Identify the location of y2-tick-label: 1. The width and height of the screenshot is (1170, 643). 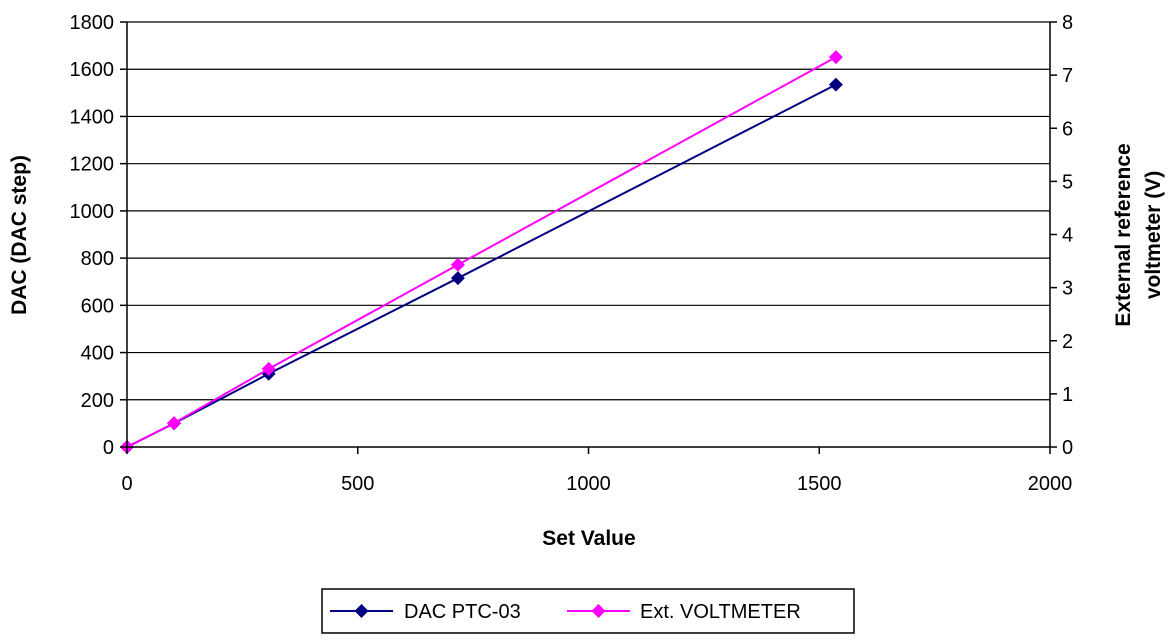
(1067, 395).